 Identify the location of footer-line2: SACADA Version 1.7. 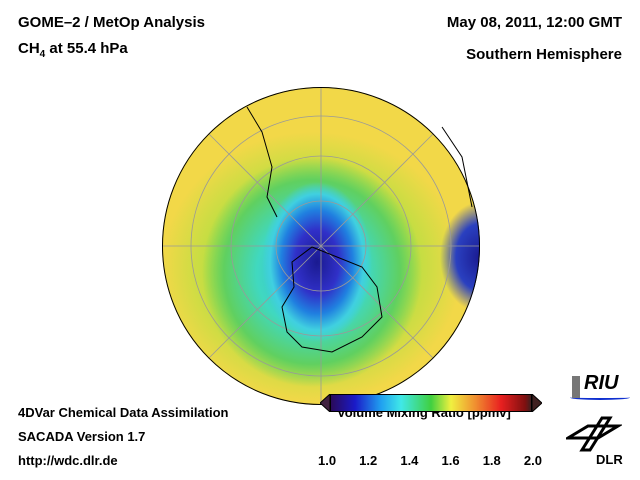
(82, 436).